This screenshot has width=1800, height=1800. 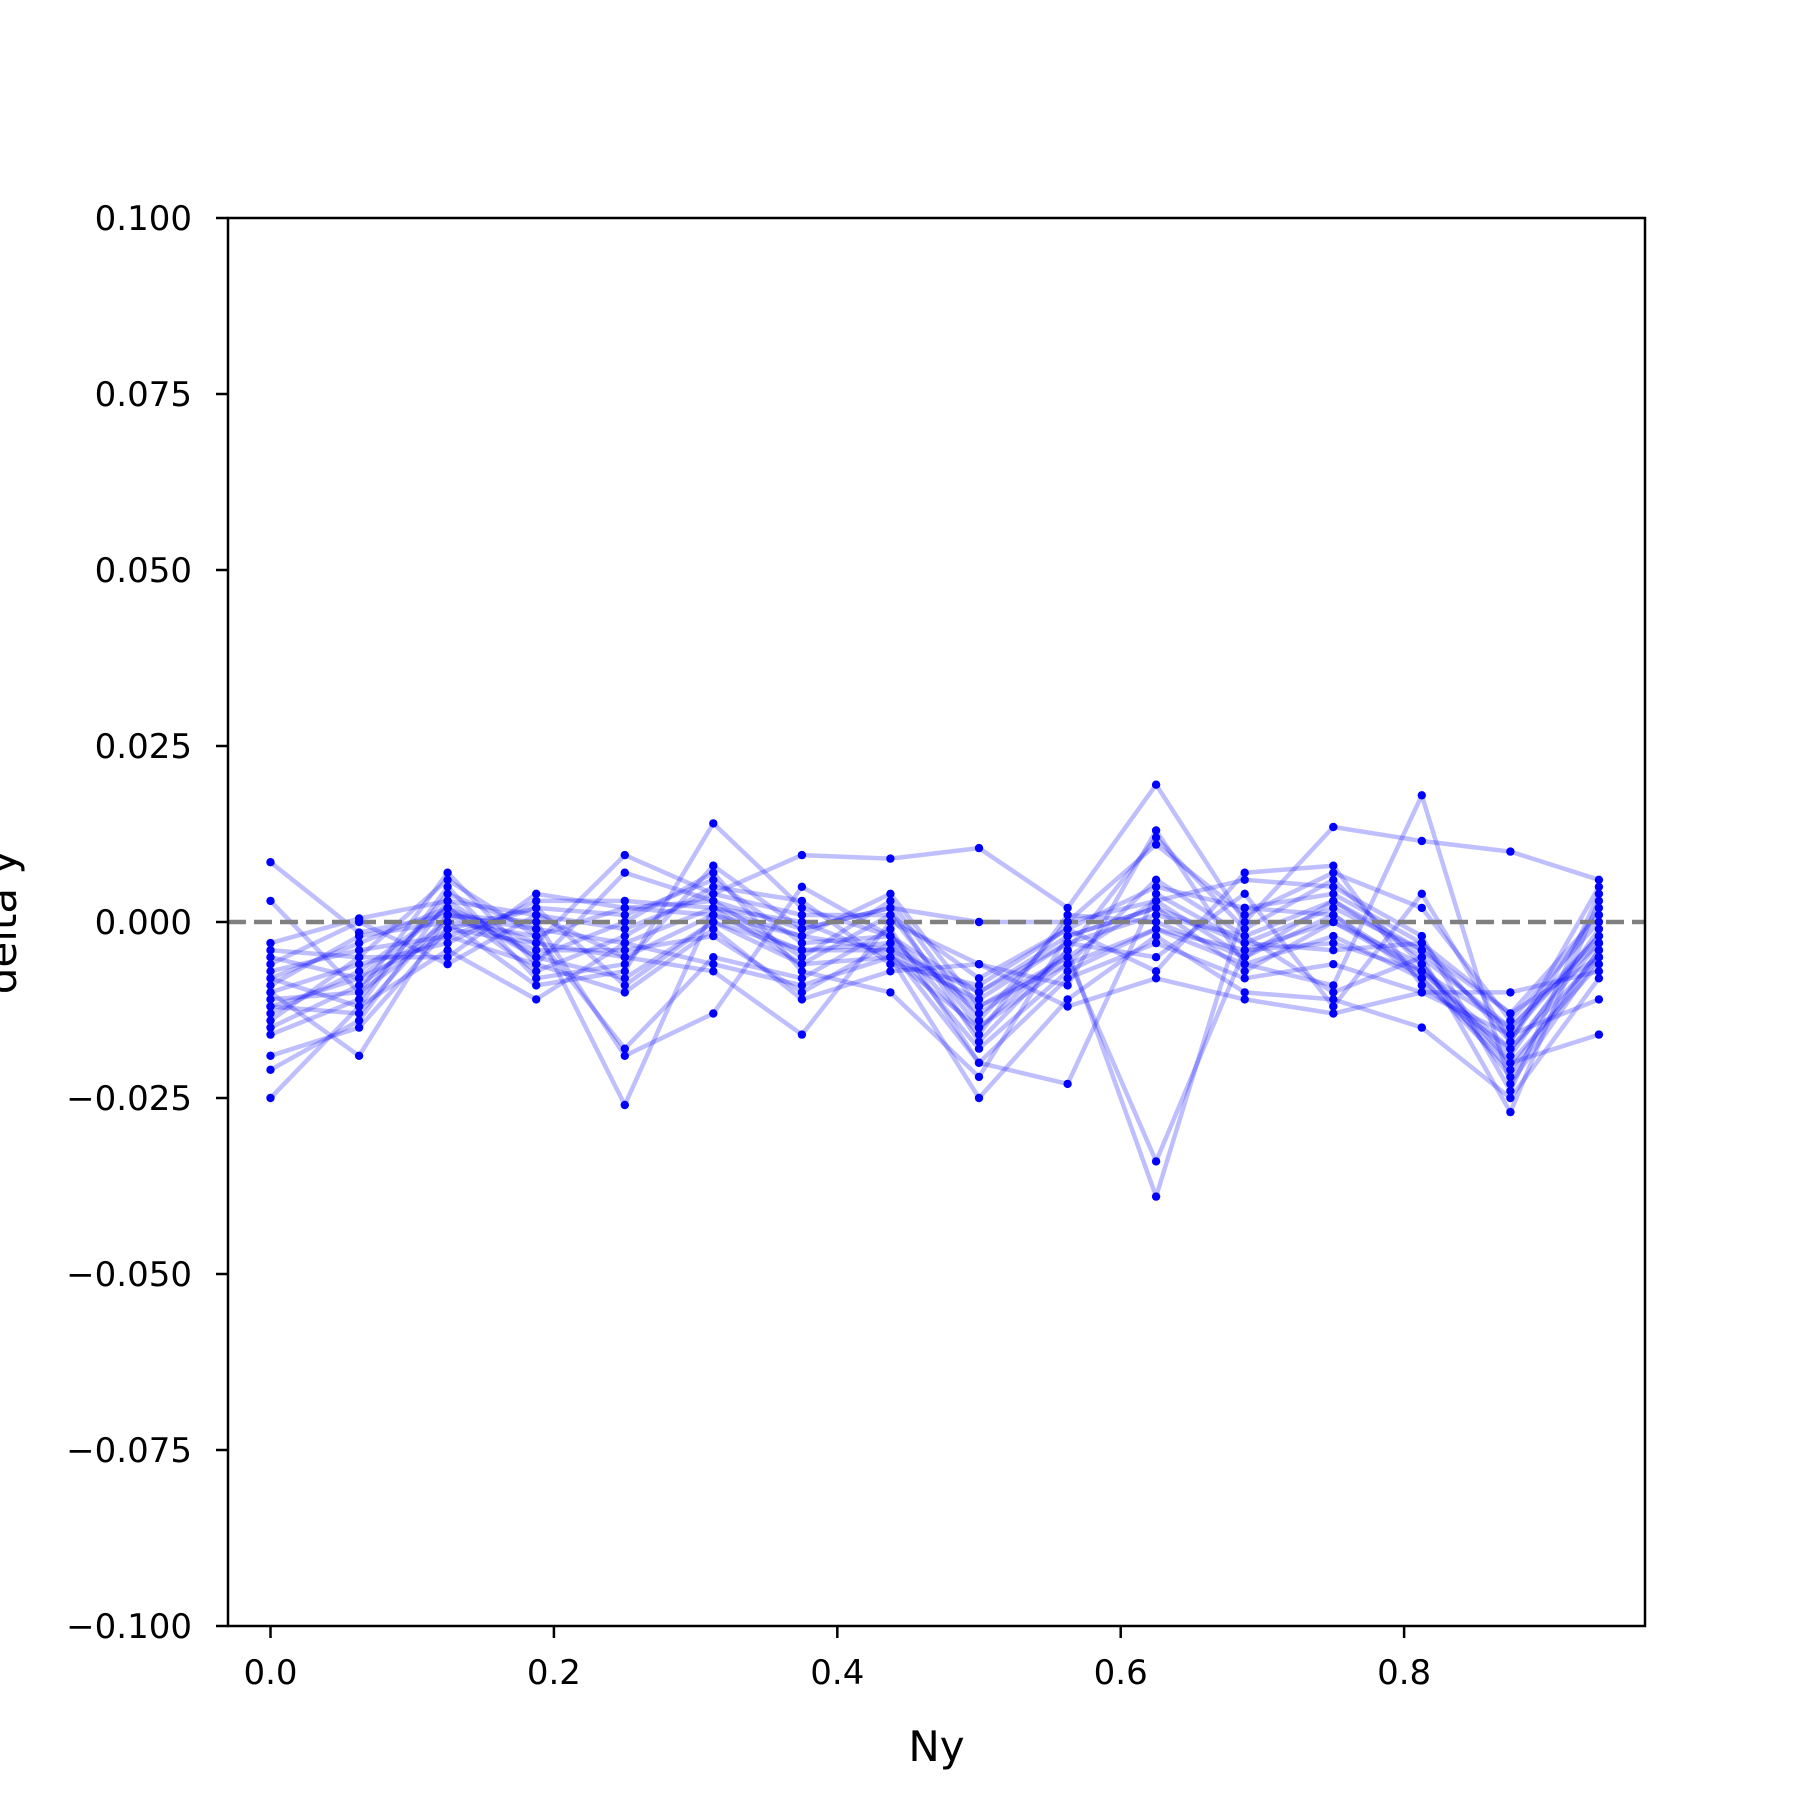 What do you see at coordinates (837, 1659) in the screenshot?
I see `x-axis: 0.0 0.2 0.4 0.6 0.8` at bounding box center [837, 1659].